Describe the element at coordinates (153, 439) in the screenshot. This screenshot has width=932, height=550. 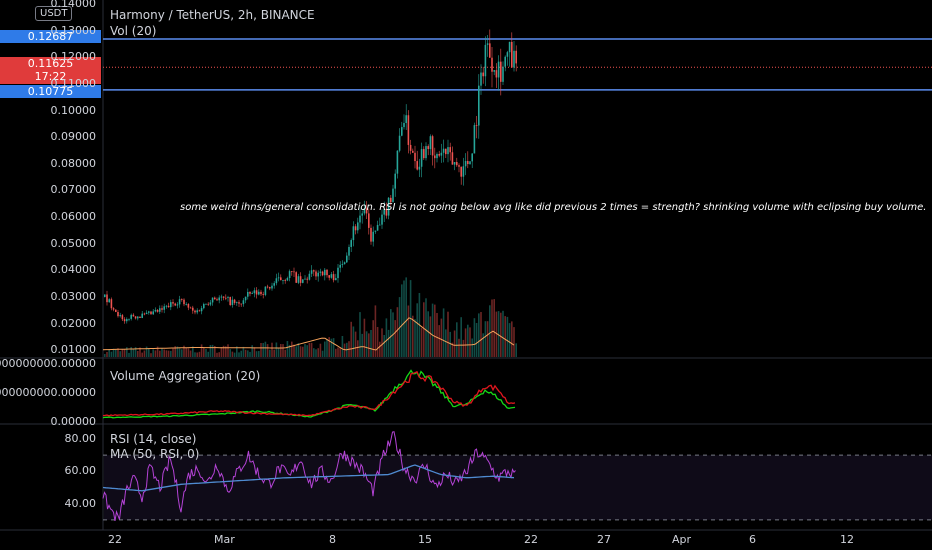
I see `rsi-legend: RSI (14, close)` at that location.